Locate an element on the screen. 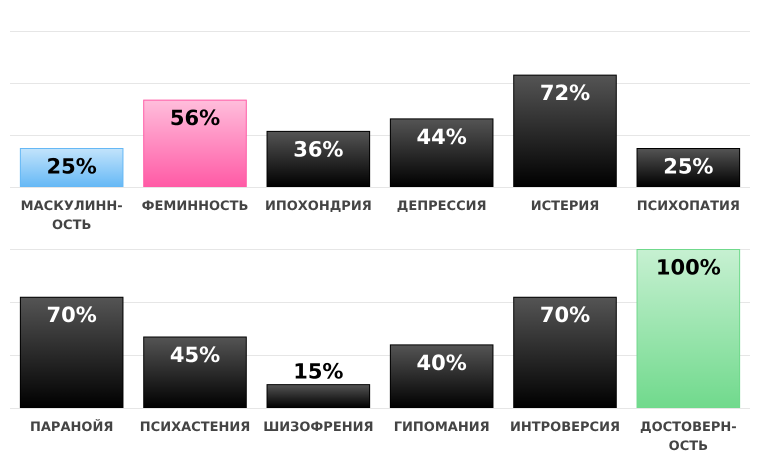 The image size is (760, 470). x-tick-label: ИНТРОВЕРСИЯ is located at coordinates (565, 427).